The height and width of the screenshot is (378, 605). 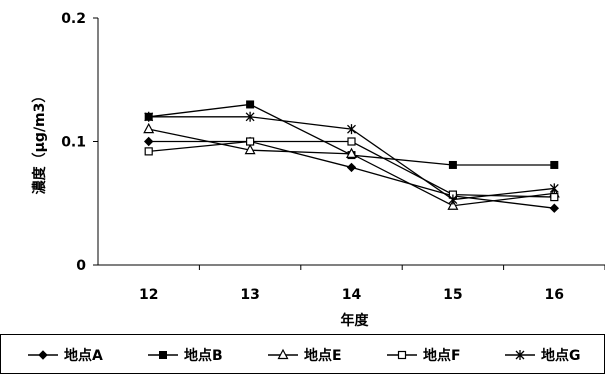 What do you see at coordinates (148, 295) in the screenshot?
I see `x-tick-label: 12` at bounding box center [148, 295].